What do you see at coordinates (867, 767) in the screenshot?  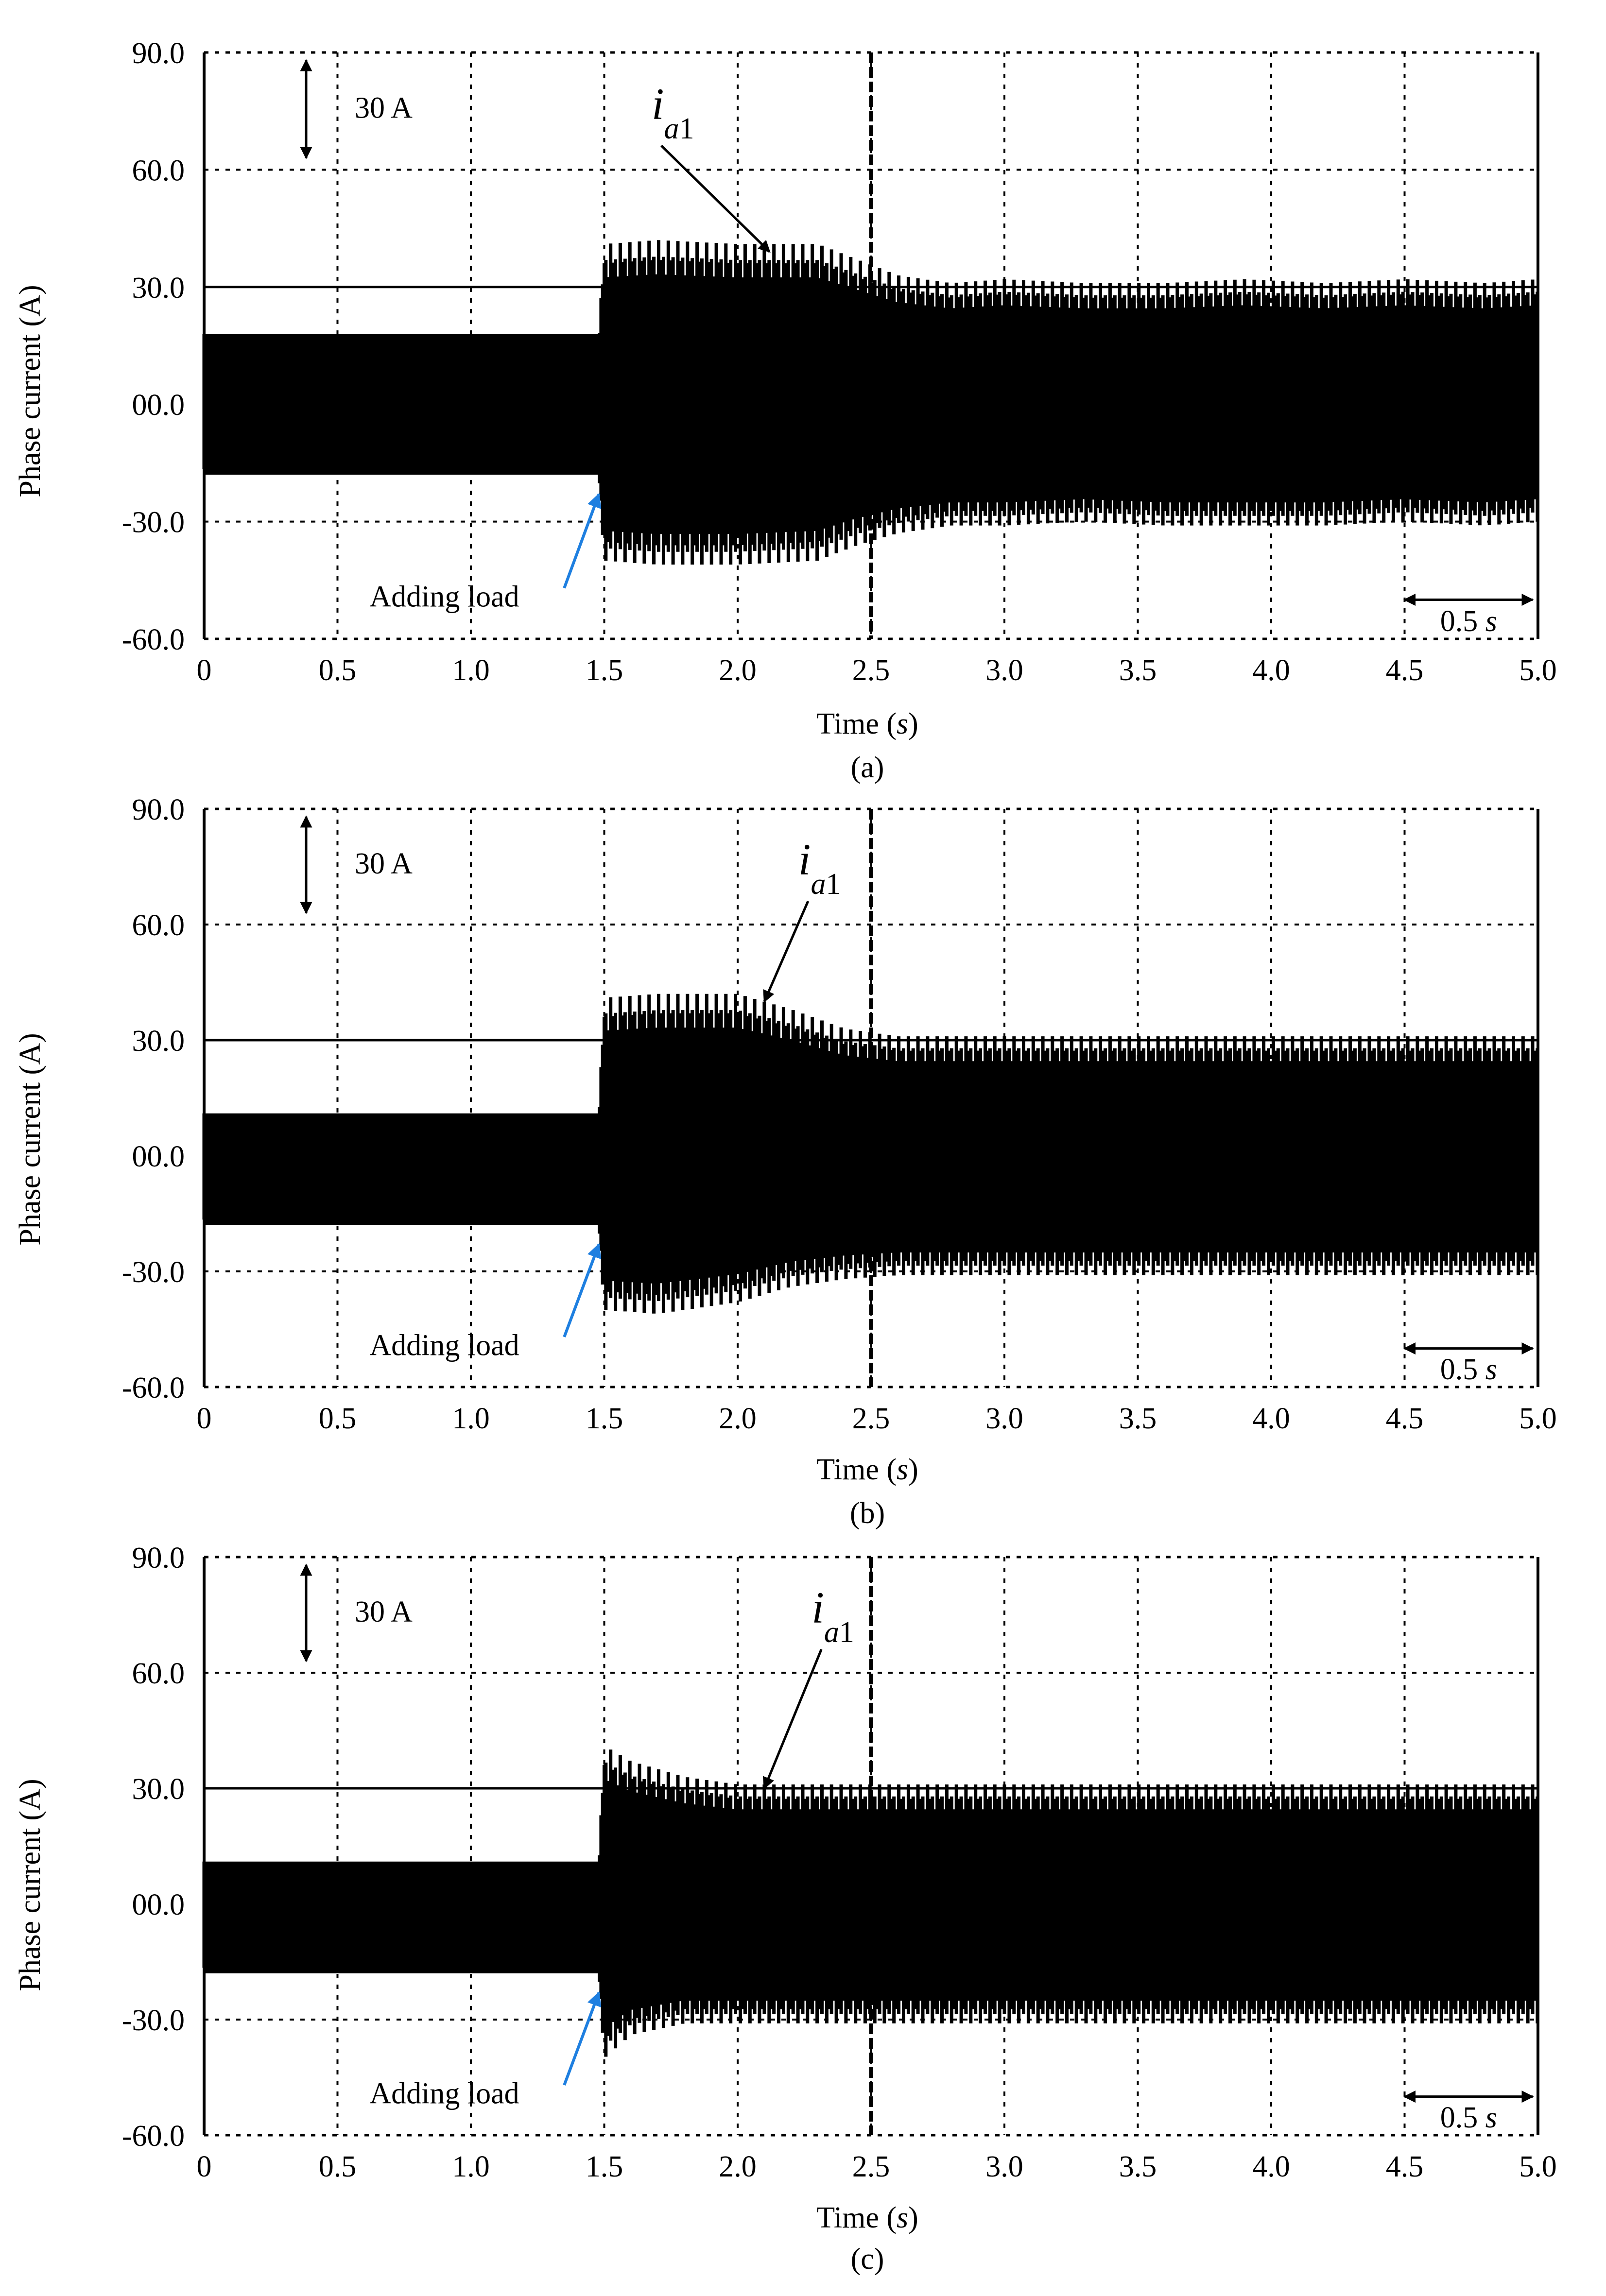 I see `panel-caption: (a)` at bounding box center [867, 767].